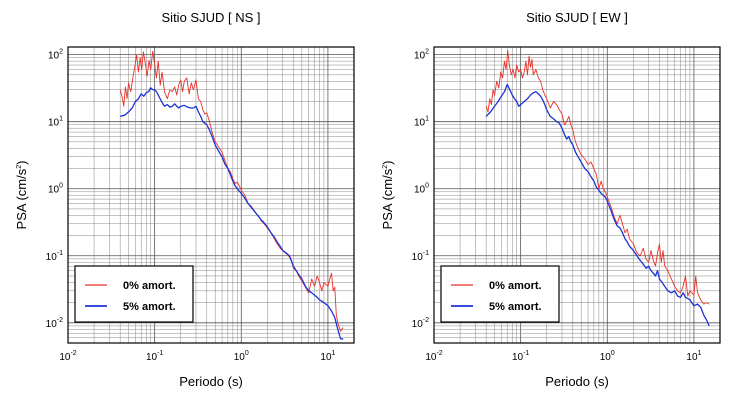  I want to click on chart-title: Sitio SJUD [ NS ], so click(211, 17).